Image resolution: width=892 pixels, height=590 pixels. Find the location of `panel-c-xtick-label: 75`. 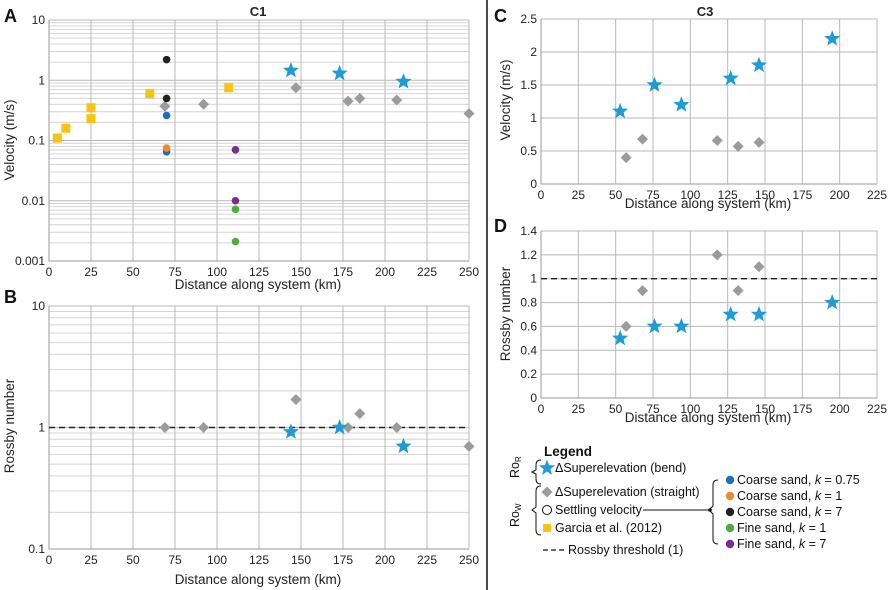

panel-c-xtick-label: 75 is located at coordinates (653, 195).